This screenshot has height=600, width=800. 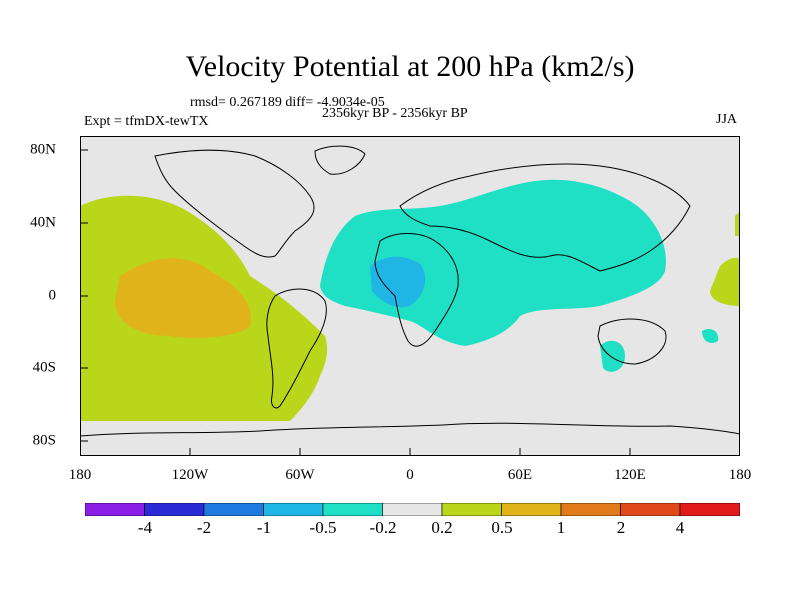 I want to click on x-tick-60W: 60W, so click(x=300, y=475).